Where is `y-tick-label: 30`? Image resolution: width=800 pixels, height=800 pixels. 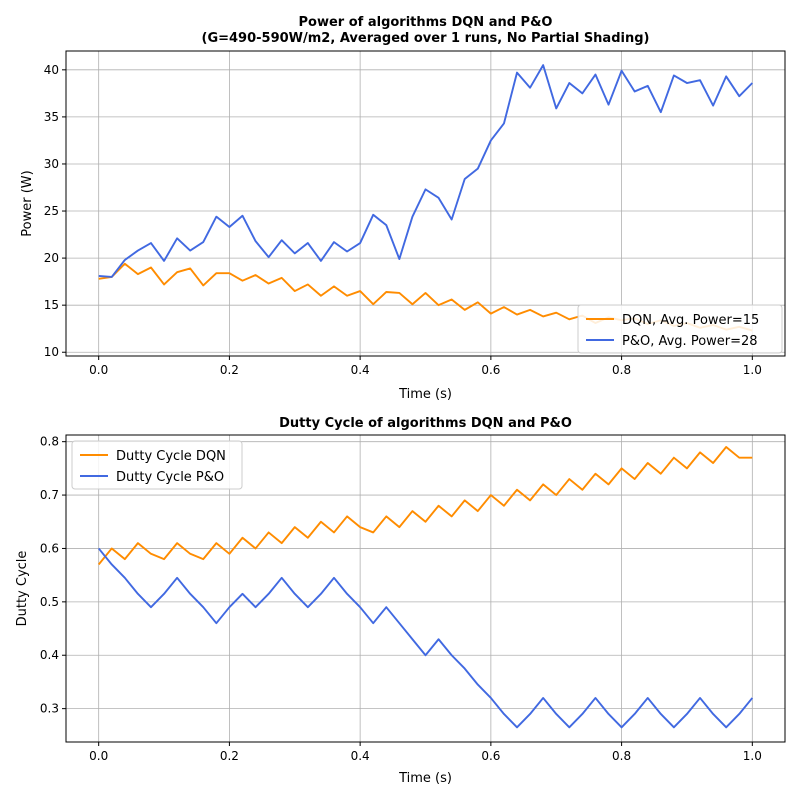
y-tick-label: 30 is located at coordinates (51, 164).